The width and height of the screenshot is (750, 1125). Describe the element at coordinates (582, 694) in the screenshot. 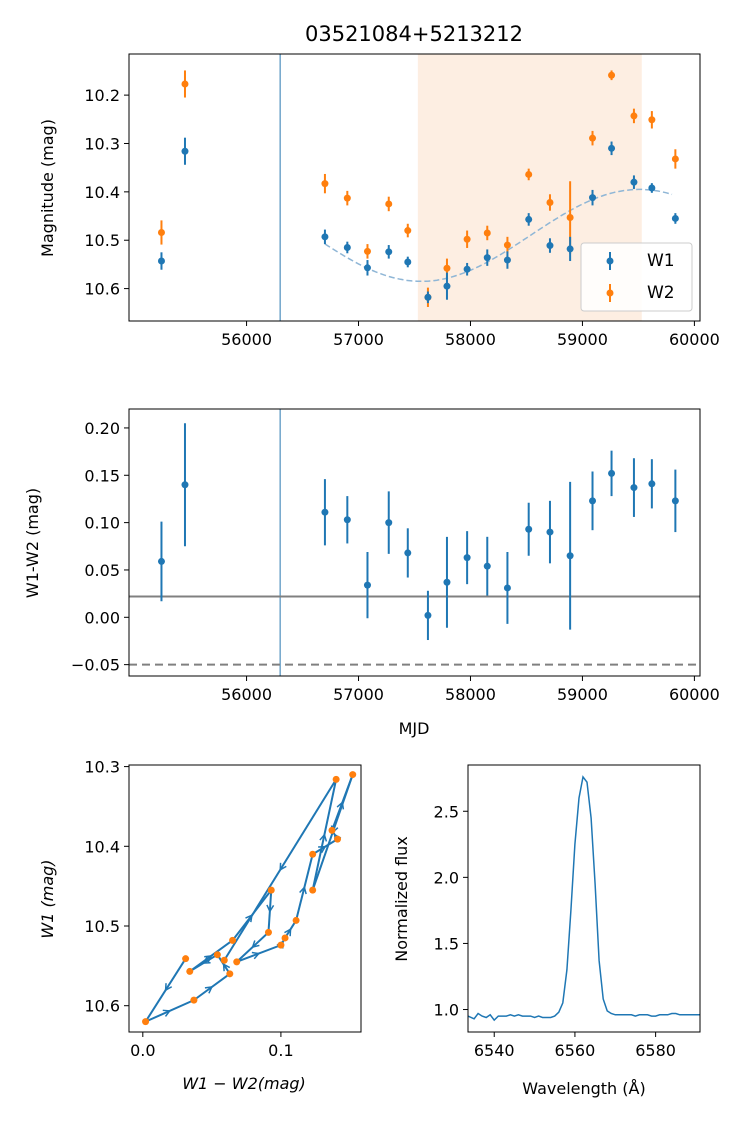

I see `panel-2-x-tick-label: 59000` at that location.